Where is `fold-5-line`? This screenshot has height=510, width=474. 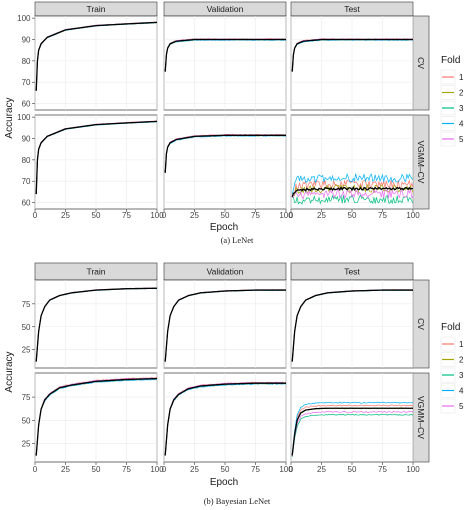
fold-5-line is located at coordinates (352, 433).